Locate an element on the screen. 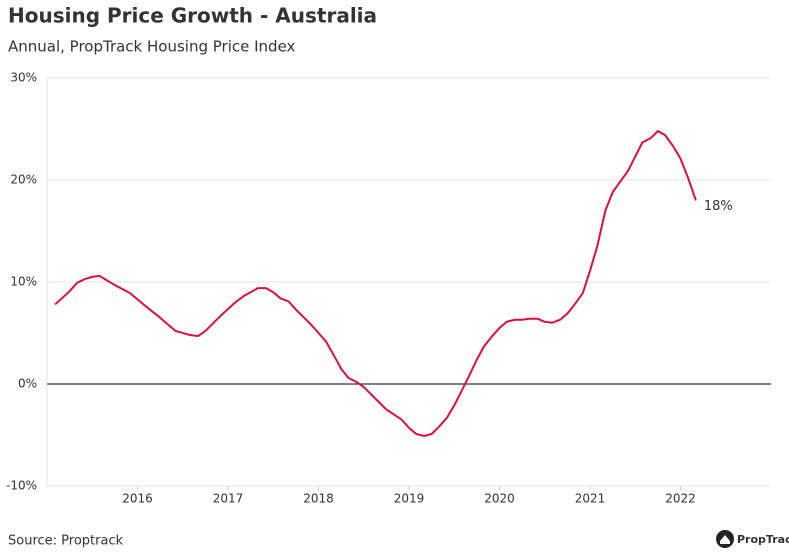 This screenshot has height=558, width=789. logo-text: PropTrack is located at coordinates (763, 539).